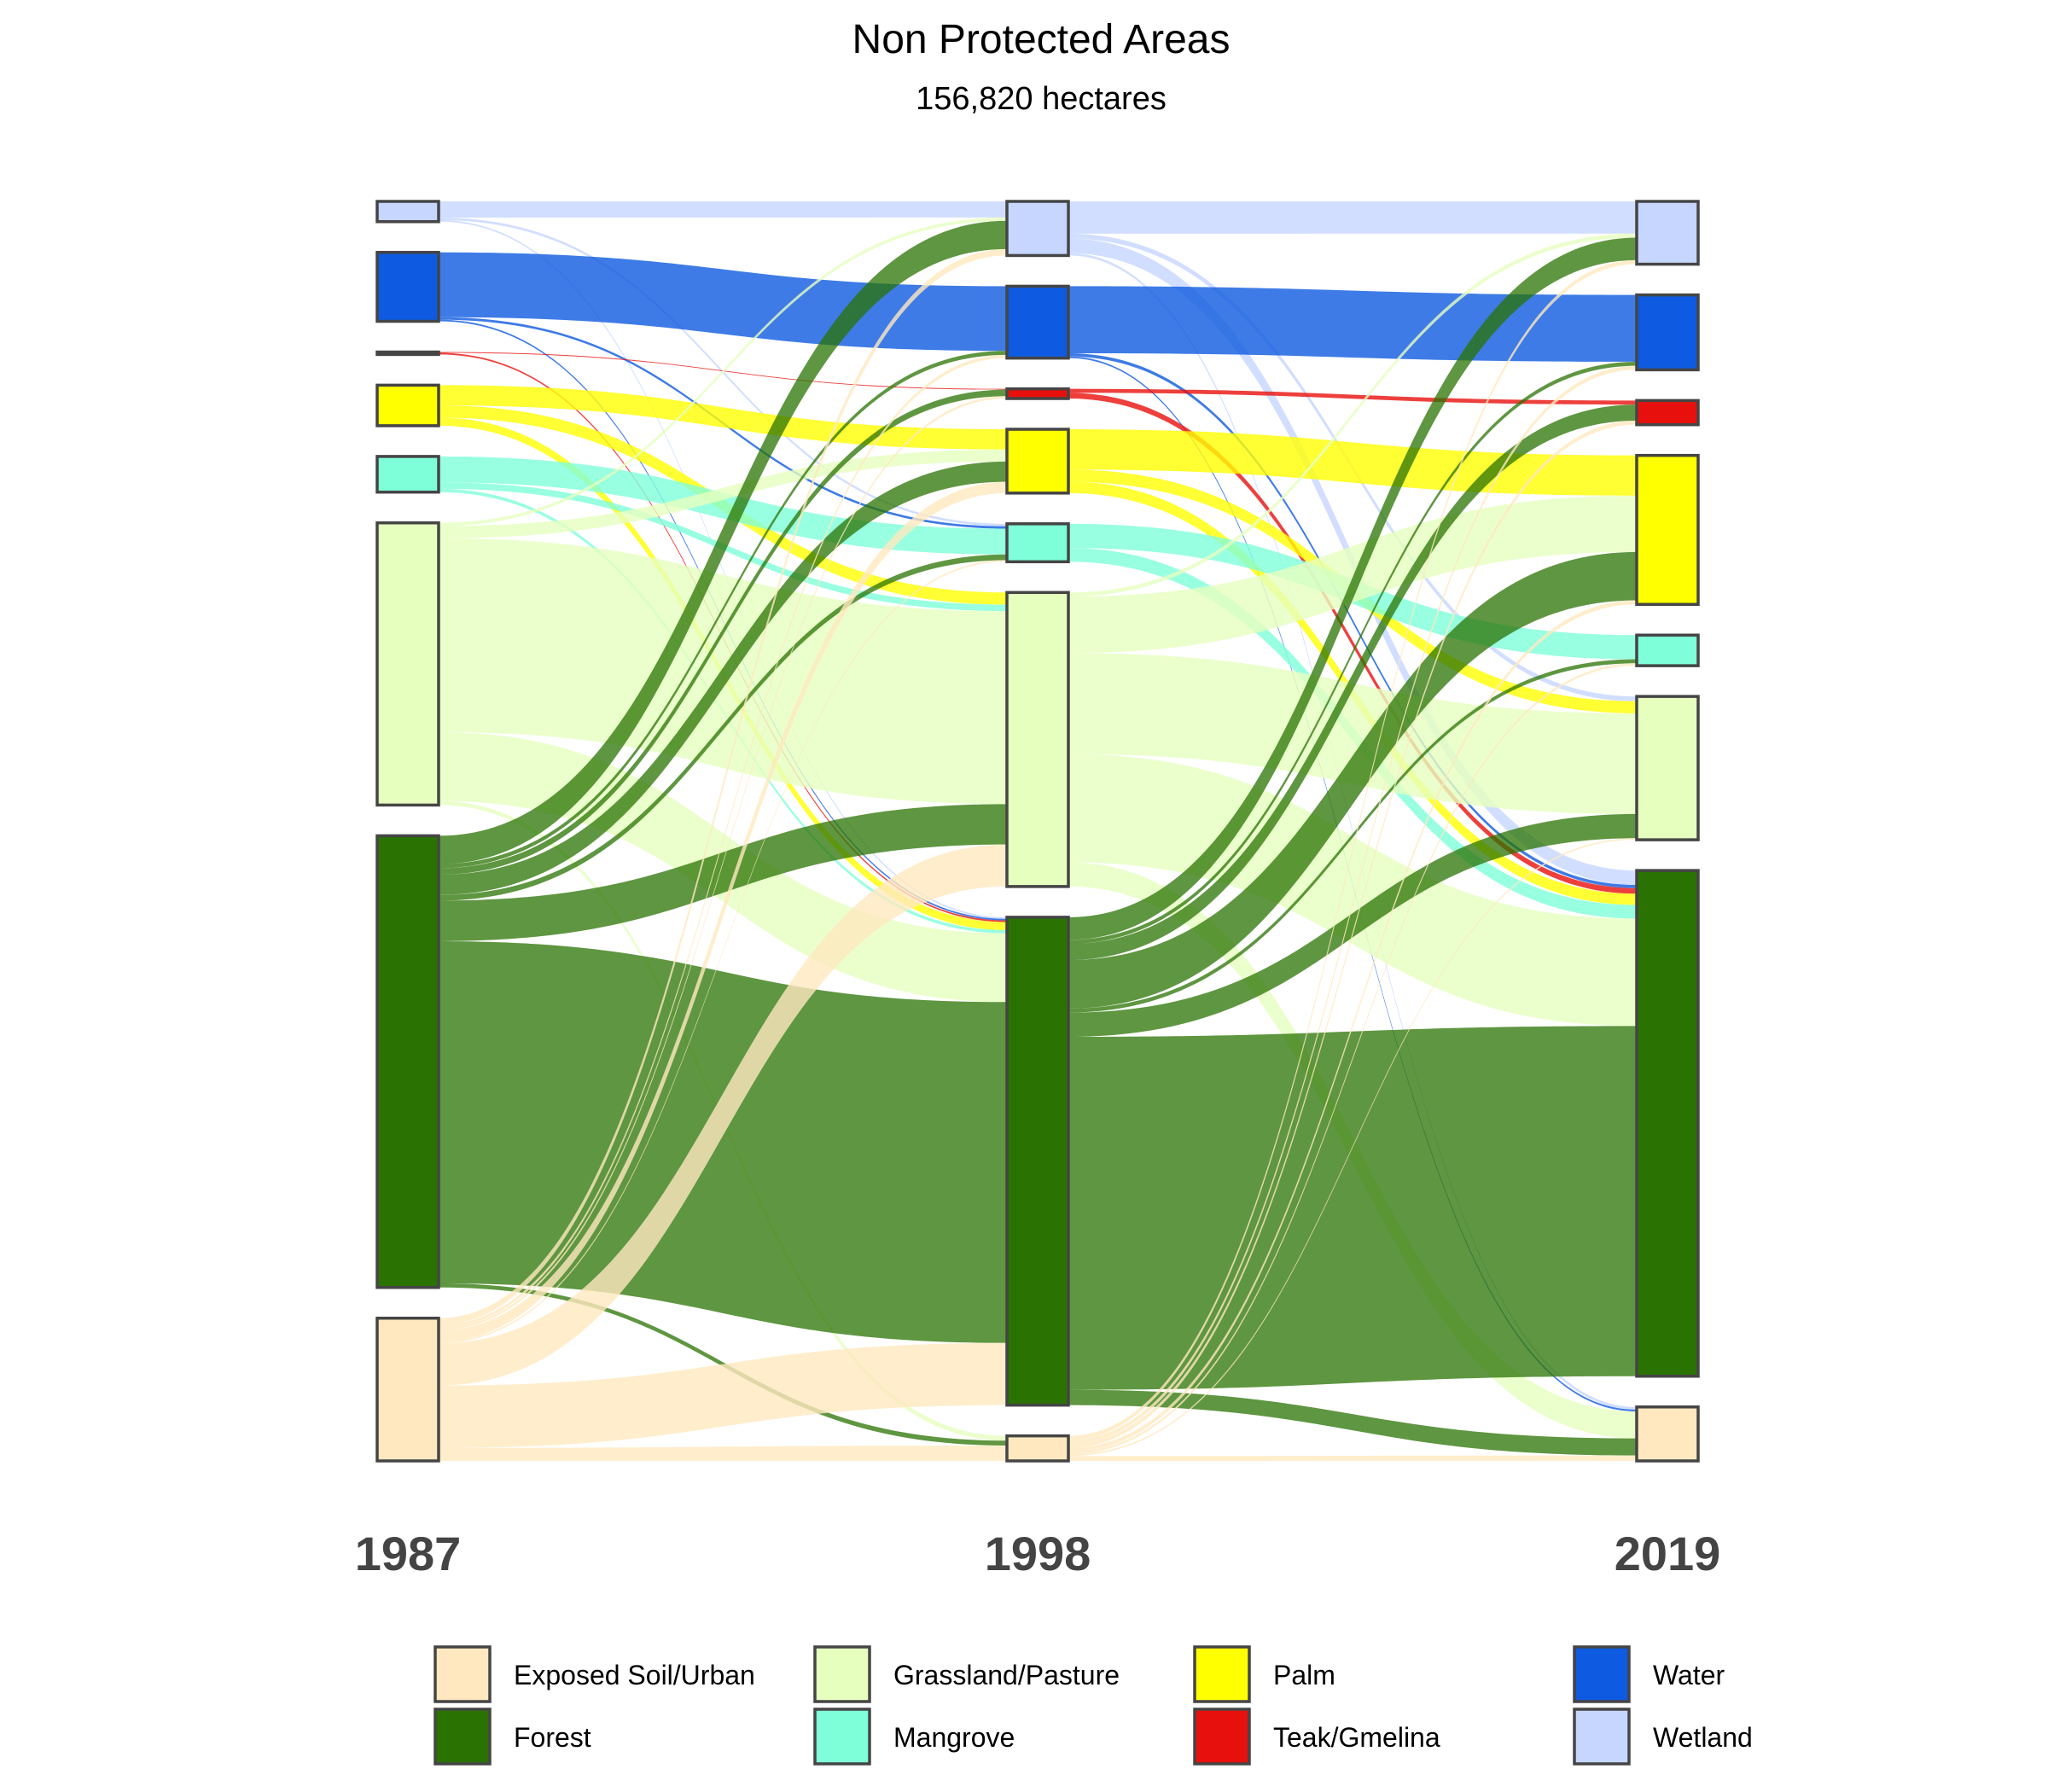 The height and width of the screenshot is (1792, 2048). Describe the element at coordinates (1037, 462) in the screenshot. I see `node-1998-palm` at that location.